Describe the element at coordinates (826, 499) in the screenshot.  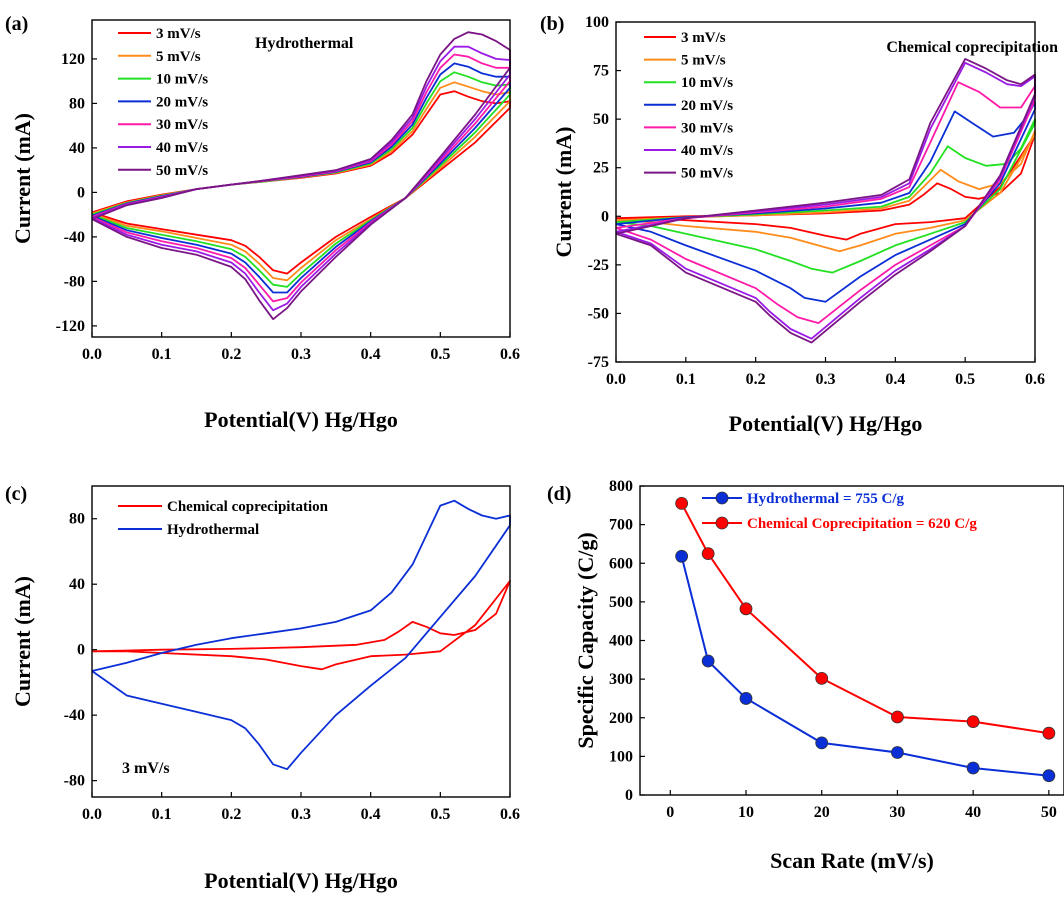
I see `legend-label: Hydrothermal = 755 C/g` at that location.